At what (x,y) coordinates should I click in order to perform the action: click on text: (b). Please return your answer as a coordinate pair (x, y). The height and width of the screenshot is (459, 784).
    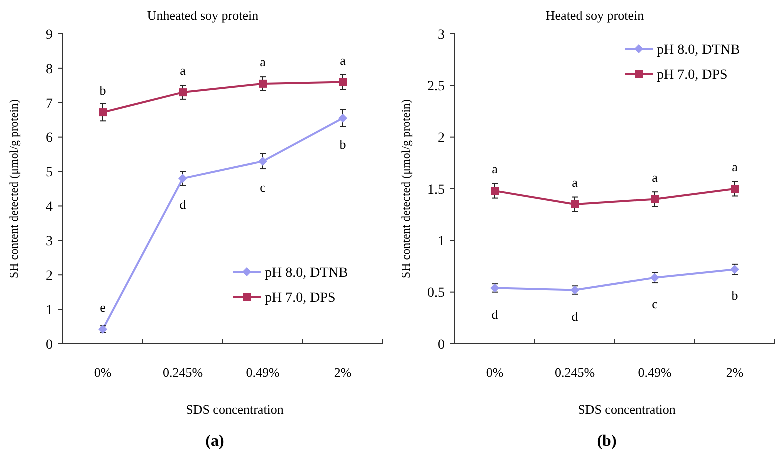
    Looking at the image, I should click on (607, 441).